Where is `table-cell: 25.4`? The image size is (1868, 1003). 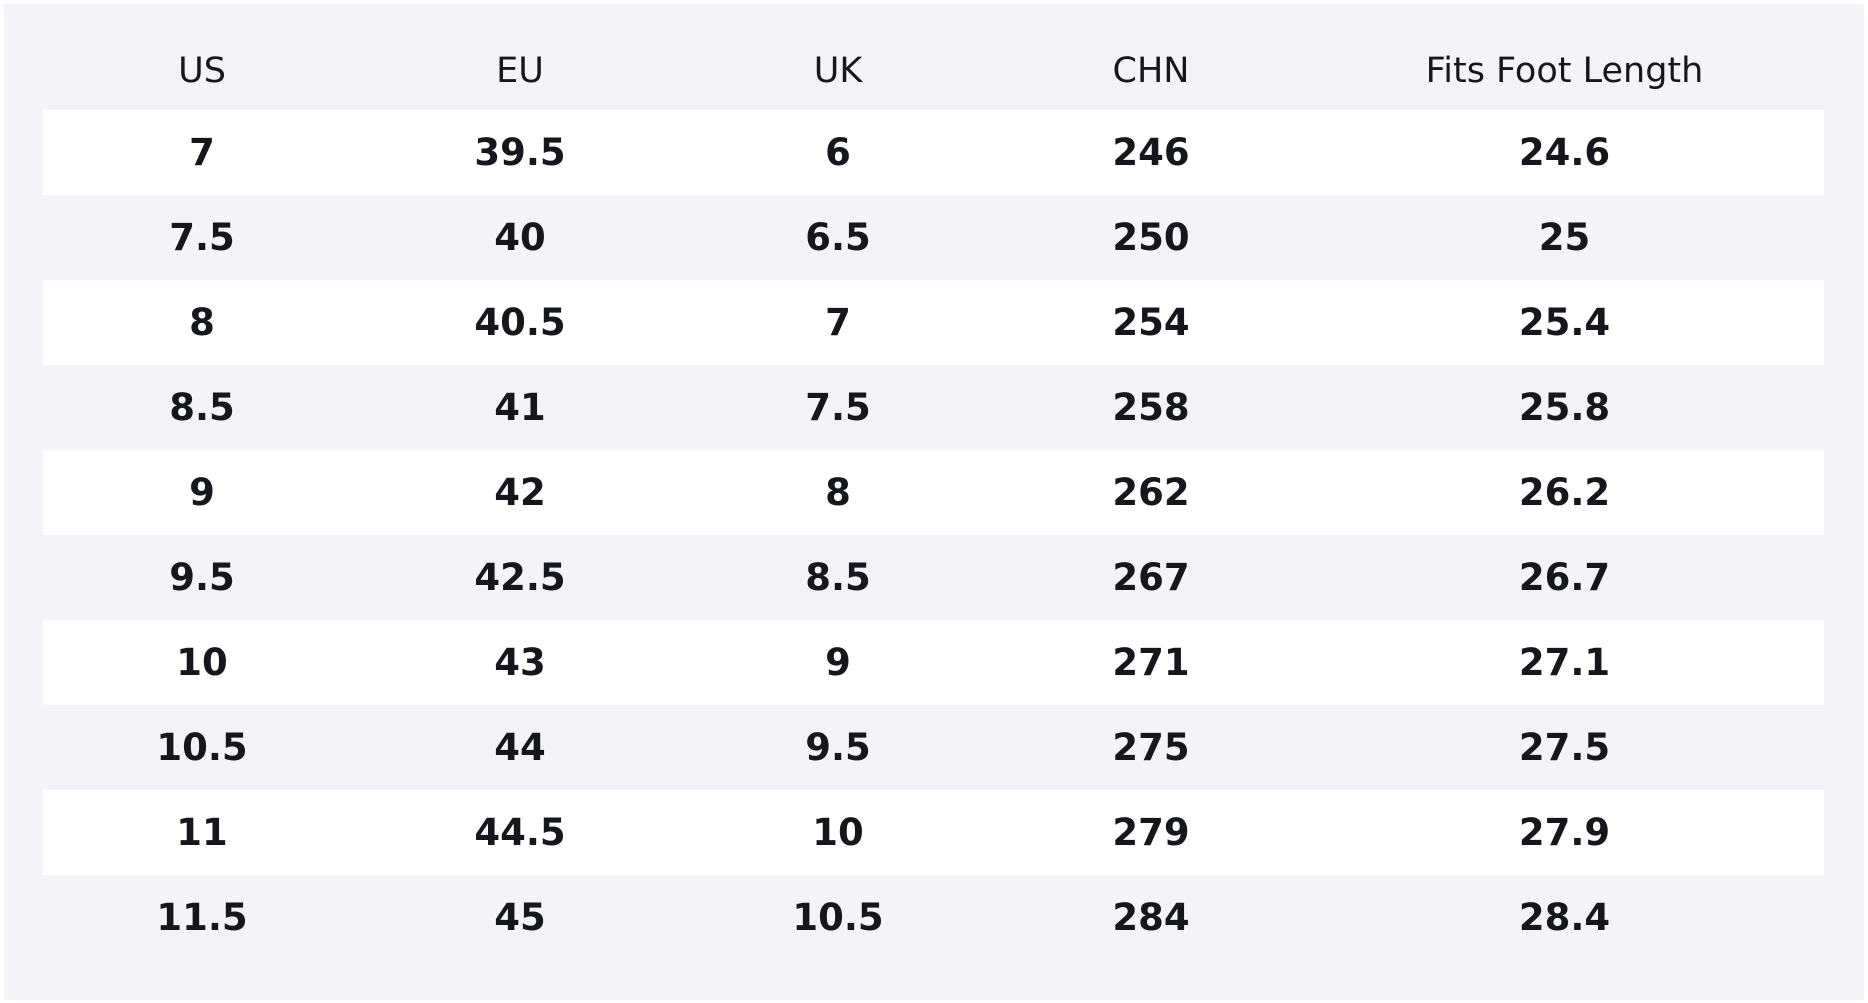
table-cell: 25.4 is located at coordinates (1564, 322).